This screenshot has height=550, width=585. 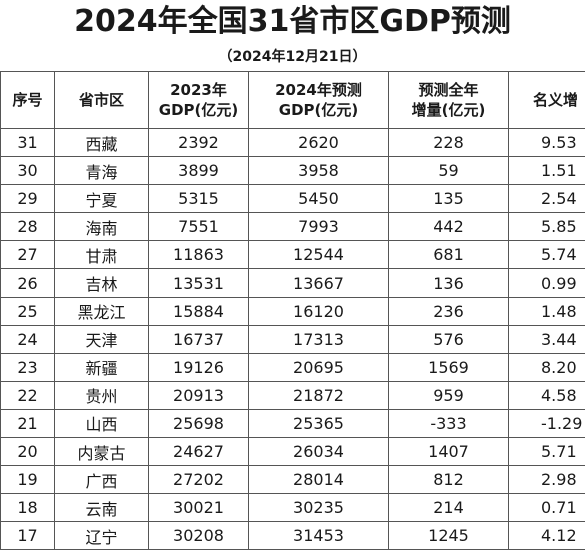 I want to click on increment-cell: 236, so click(x=449, y=311).